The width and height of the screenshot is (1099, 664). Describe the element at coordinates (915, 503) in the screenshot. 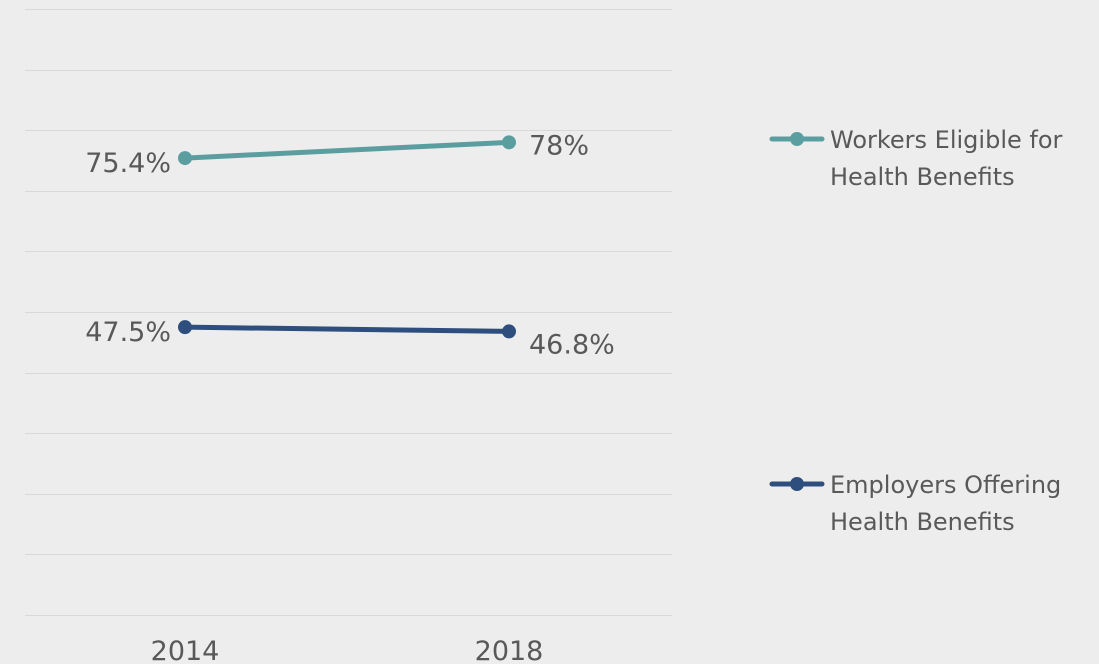

I see `legend-entry: Employers Offering Health Benefits` at that location.